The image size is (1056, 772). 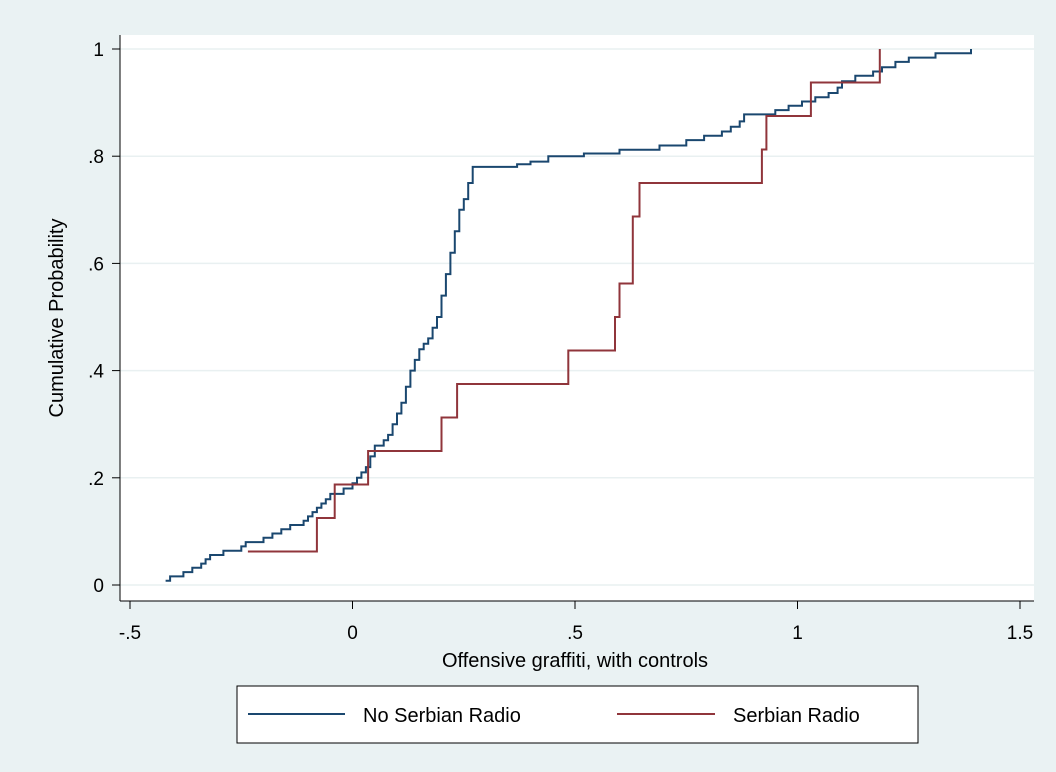 I want to click on legend: No Serbian Radio Serbian Radio, so click(x=577, y=714).